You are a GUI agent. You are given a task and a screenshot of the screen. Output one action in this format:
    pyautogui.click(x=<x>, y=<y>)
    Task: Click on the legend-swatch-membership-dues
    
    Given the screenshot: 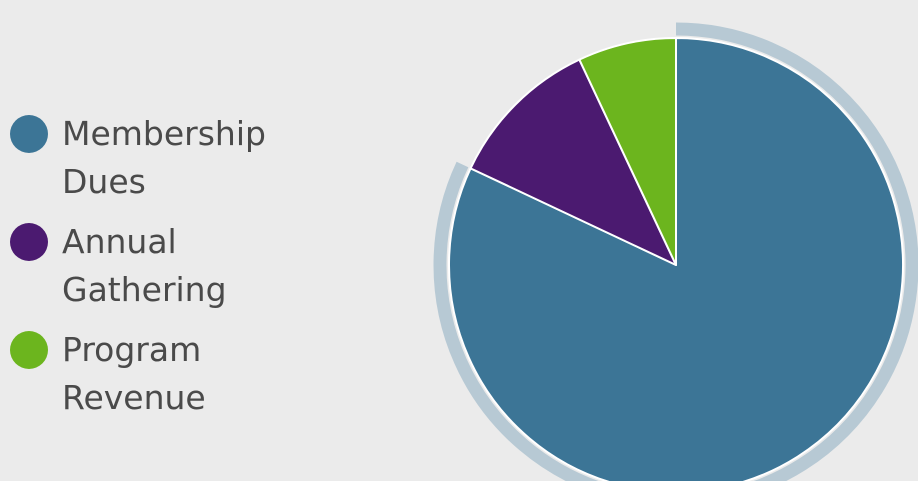 What is the action you would take?
    pyautogui.click(x=29, y=134)
    